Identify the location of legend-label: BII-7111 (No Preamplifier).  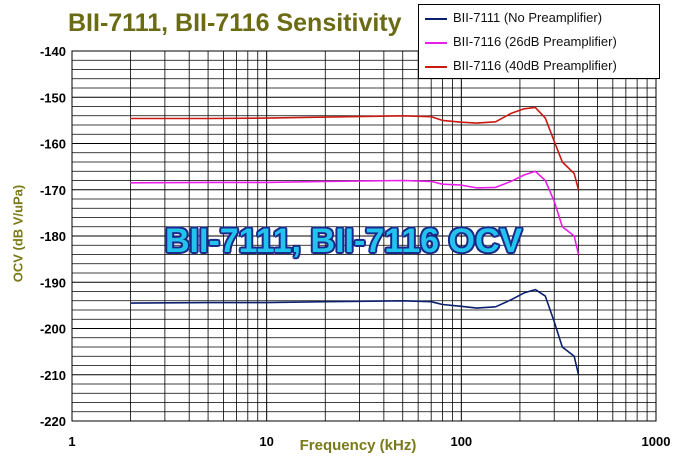
(528, 17).